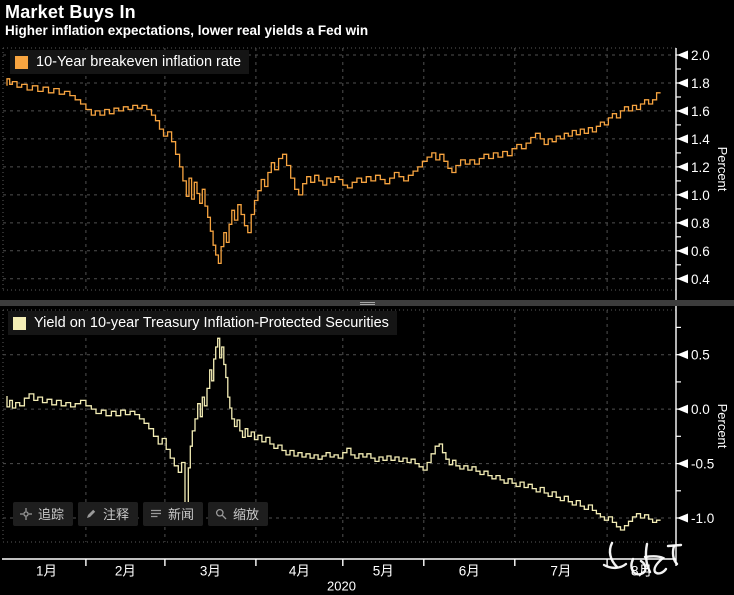  What do you see at coordinates (383, 571) in the screenshot?
I see `x-month-label: 5月` at bounding box center [383, 571].